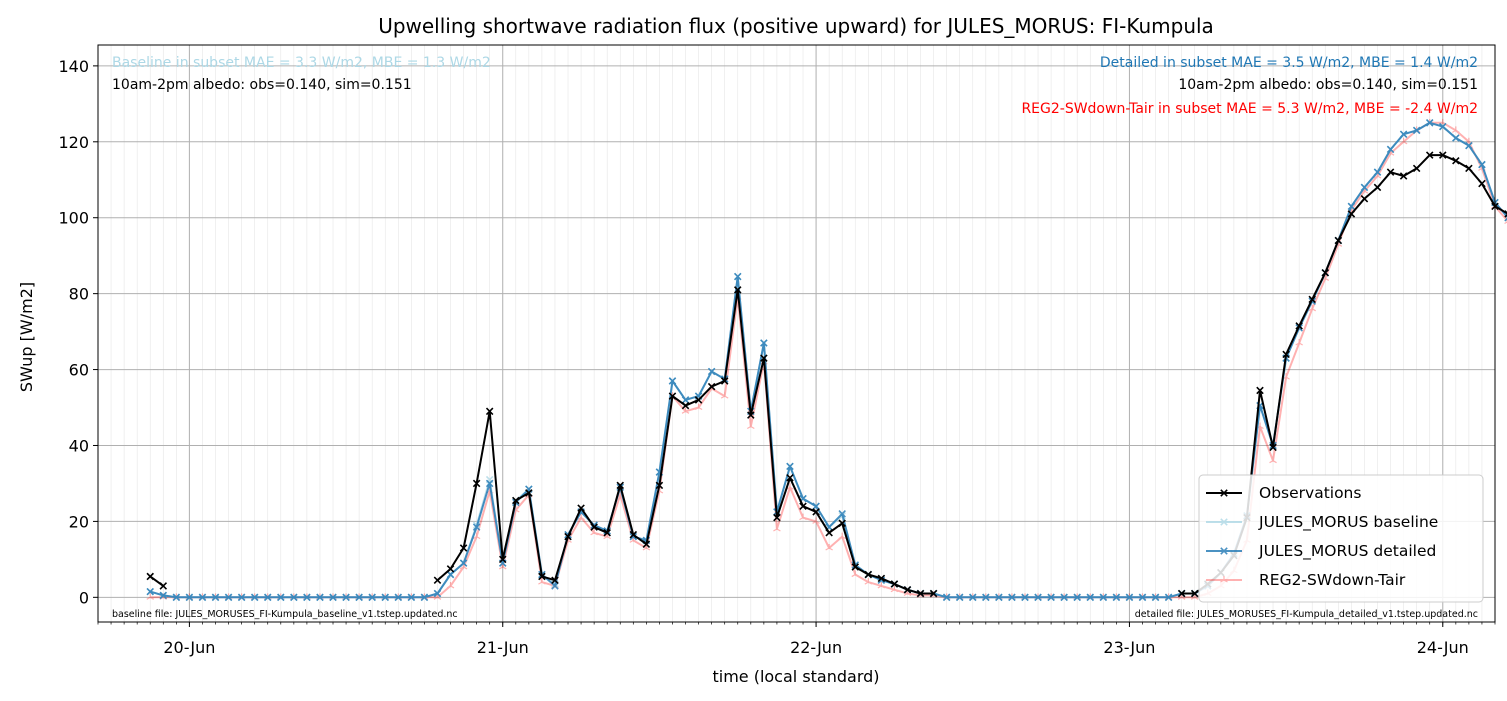  Describe the element at coordinates (795, 676) in the screenshot. I see `x-axis-label: time (local standard)` at that location.